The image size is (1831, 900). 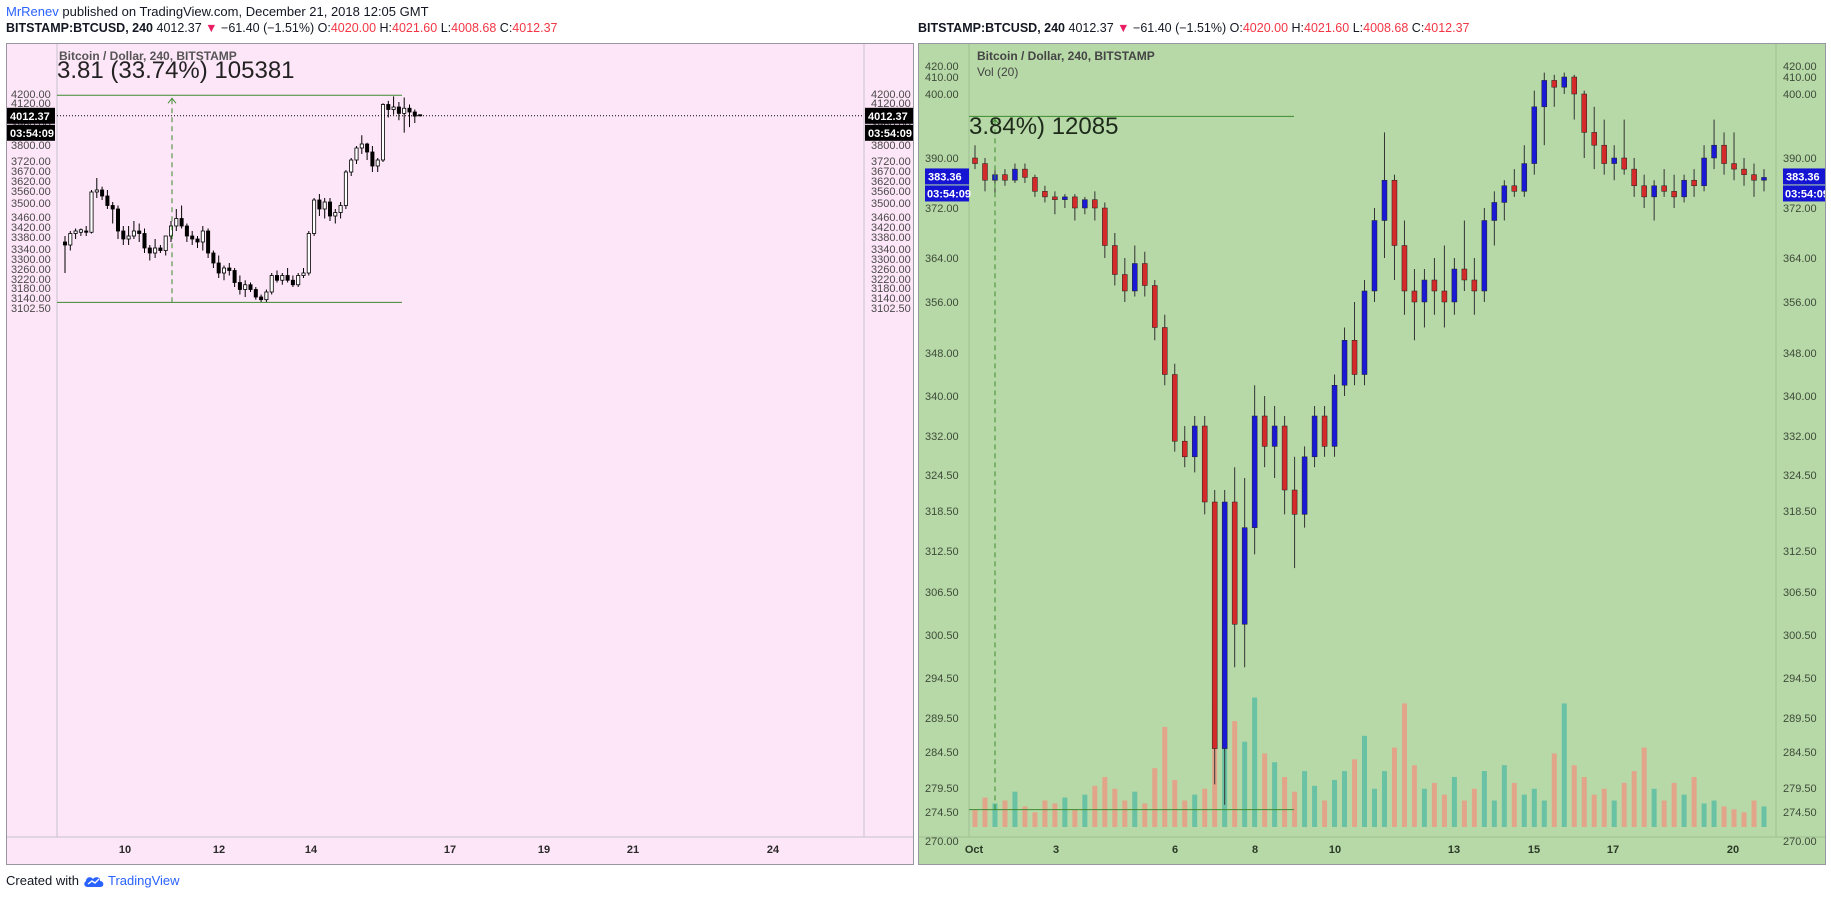 What do you see at coordinates (1800, 593) in the screenshot?
I see `price-tick-label-right: 306.50` at bounding box center [1800, 593].